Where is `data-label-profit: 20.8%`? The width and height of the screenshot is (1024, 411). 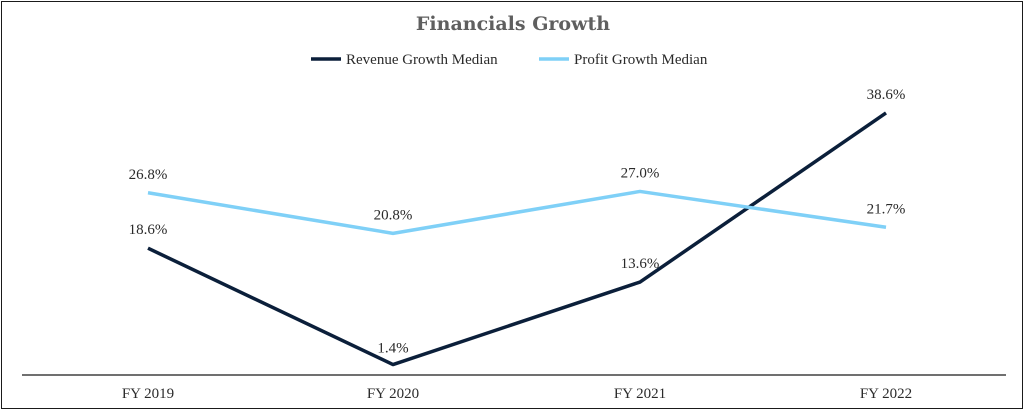
data-label-profit: 20.8% is located at coordinates (393, 215).